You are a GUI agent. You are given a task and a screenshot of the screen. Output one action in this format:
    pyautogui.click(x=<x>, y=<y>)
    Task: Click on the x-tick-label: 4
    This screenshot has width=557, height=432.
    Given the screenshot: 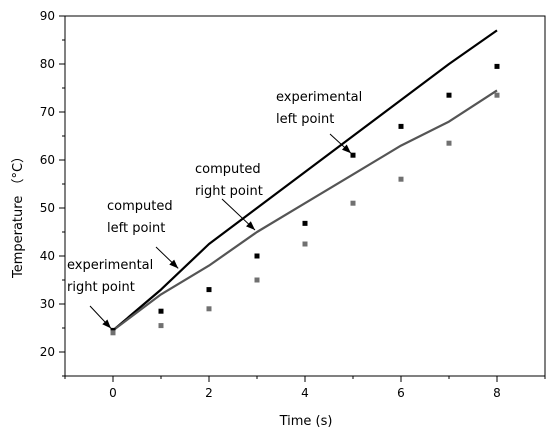 What is the action you would take?
    pyautogui.click(x=305, y=393)
    